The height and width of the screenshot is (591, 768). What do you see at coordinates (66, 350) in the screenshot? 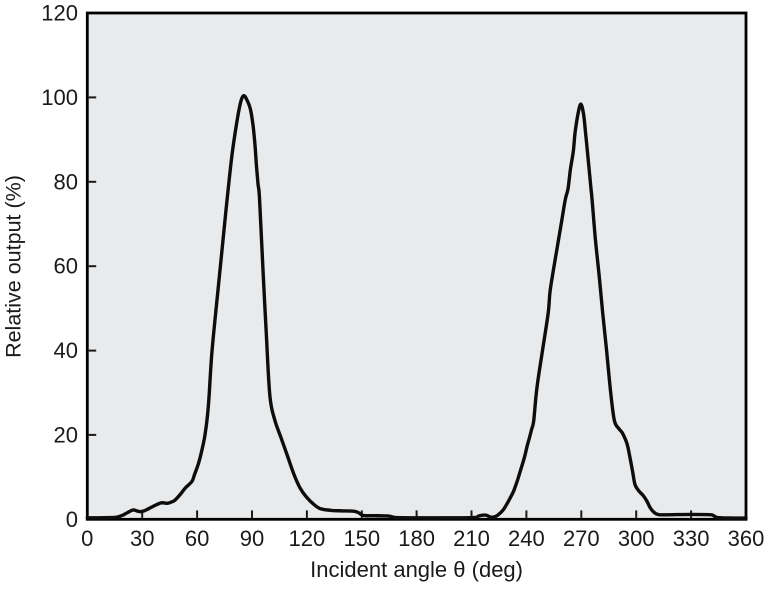
I see `svg-text: 40` at bounding box center [66, 350].